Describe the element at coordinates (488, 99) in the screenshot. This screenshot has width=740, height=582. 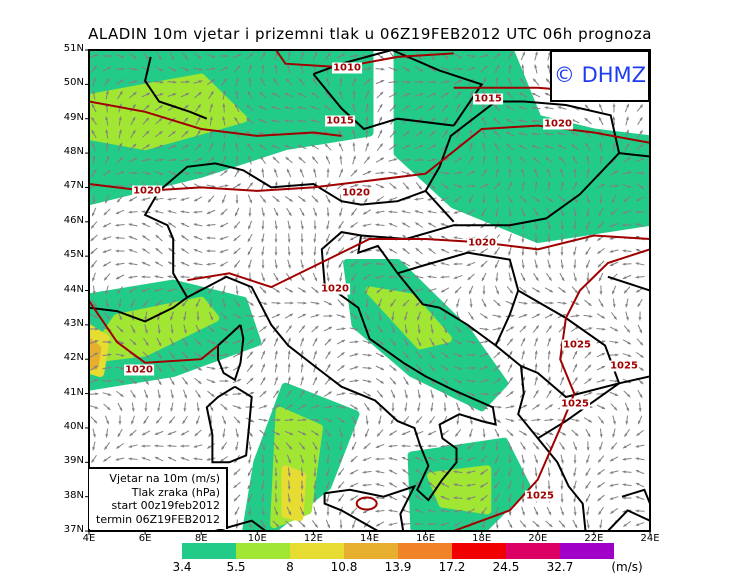
I see `isobar-label: 1015` at that location.